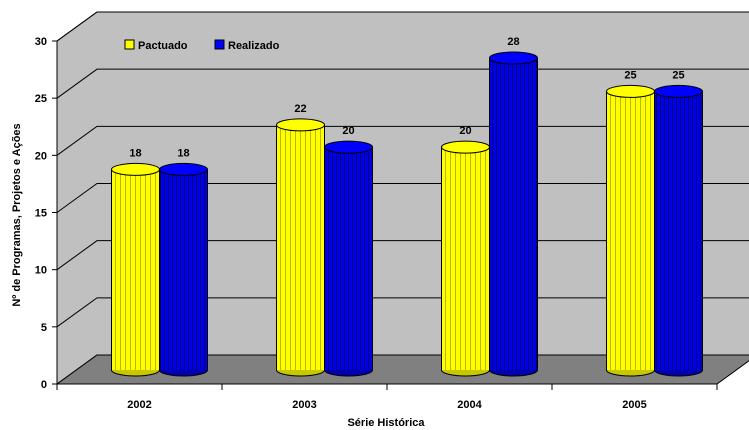  I want to click on bar-realizado-2002, so click(183, 269).